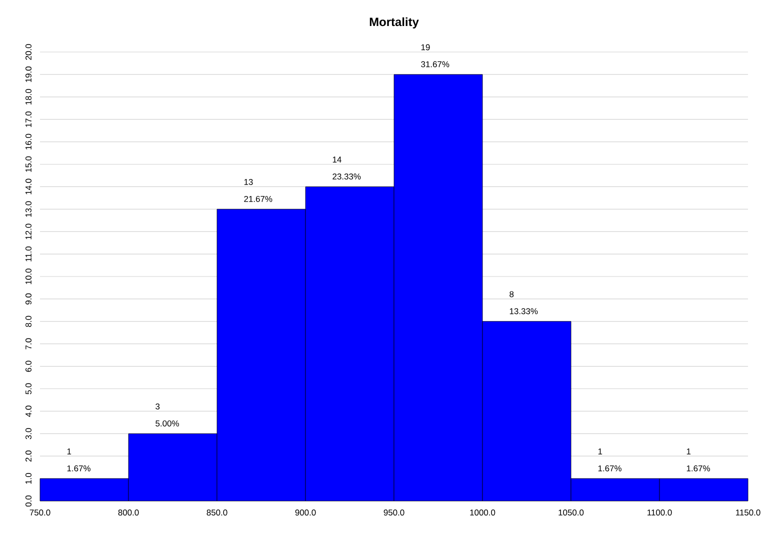  What do you see at coordinates (394, 513) in the screenshot?
I see `x-tick-label: 950.0` at bounding box center [394, 513].